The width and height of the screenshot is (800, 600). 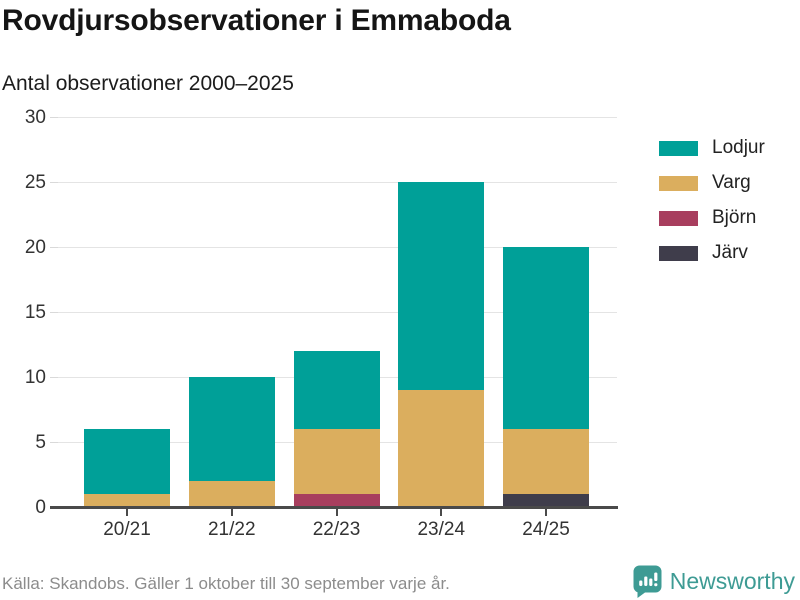 I want to click on legend-item-Varg: Varg, so click(x=712, y=183).